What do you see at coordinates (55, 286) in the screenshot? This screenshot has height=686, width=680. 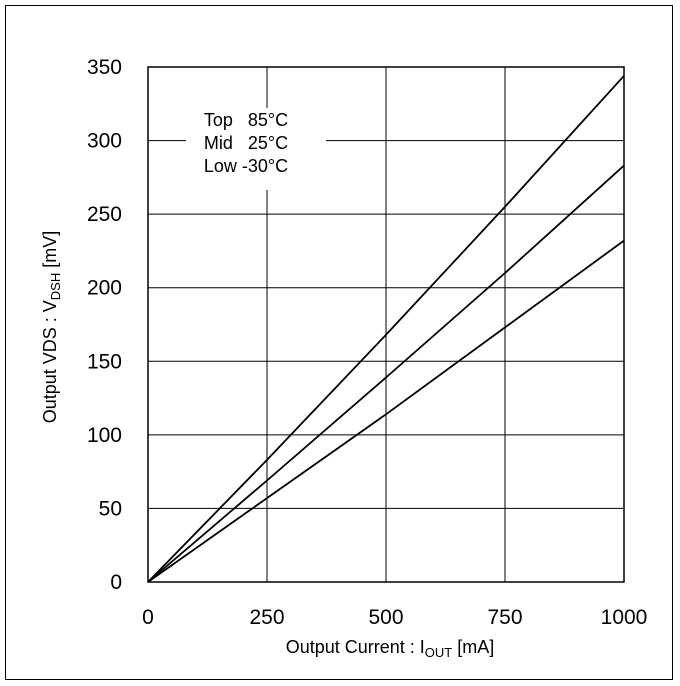 I see `y-axis-label-sub: DSH` at bounding box center [55, 286].